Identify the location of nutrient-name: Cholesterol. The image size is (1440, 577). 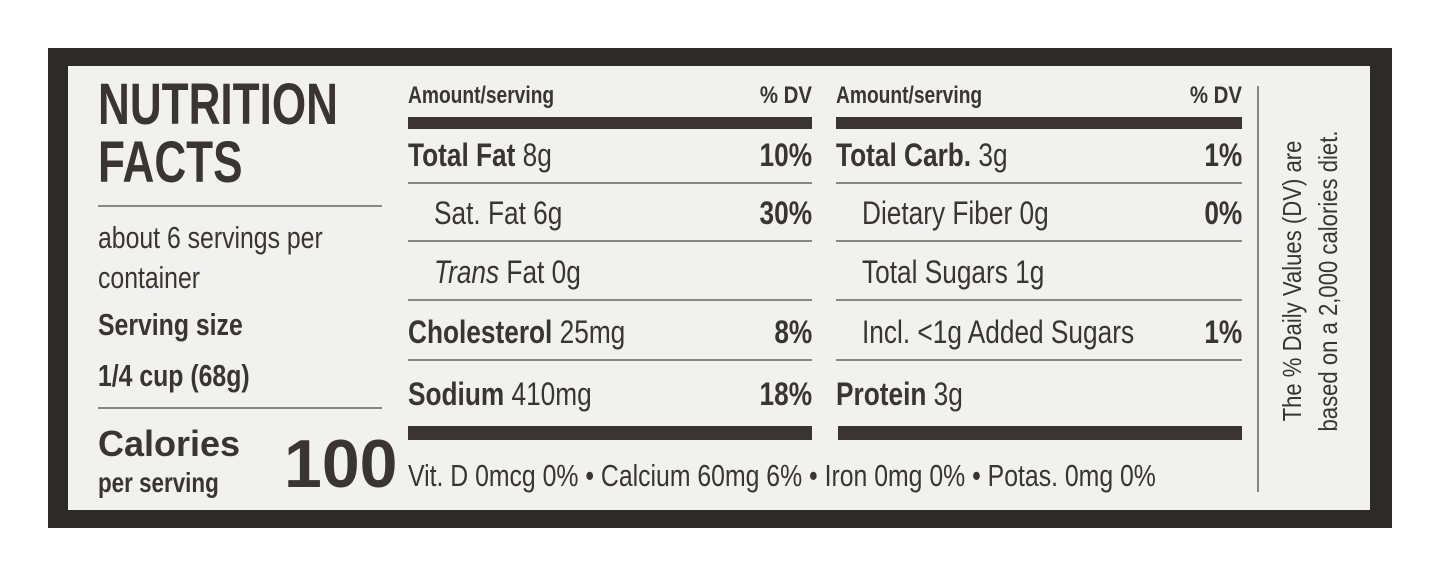
(480, 332).